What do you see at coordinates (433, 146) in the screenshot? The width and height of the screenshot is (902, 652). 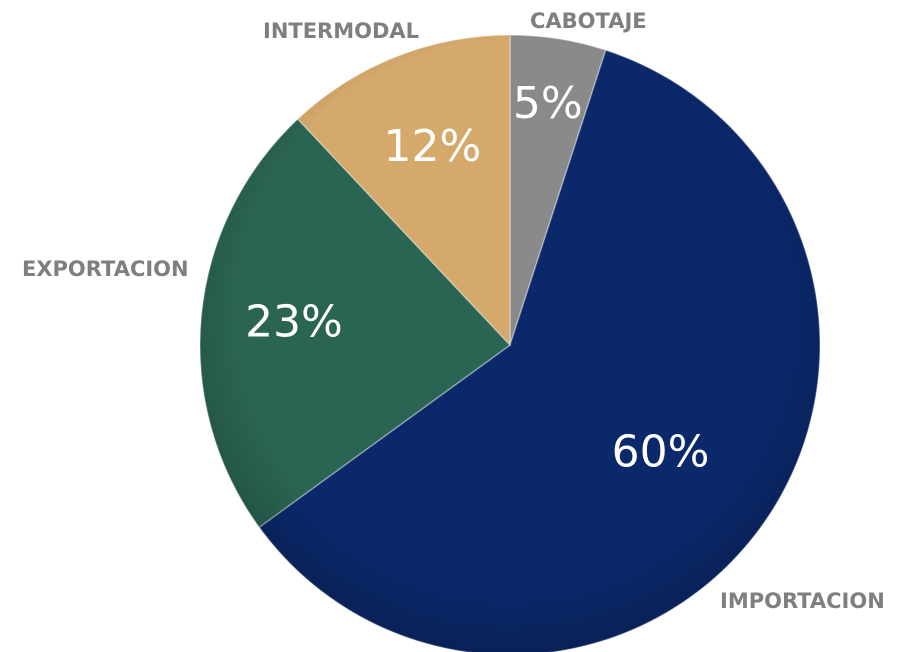 I see `value-label: 12%` at bounding box center [433, 146].